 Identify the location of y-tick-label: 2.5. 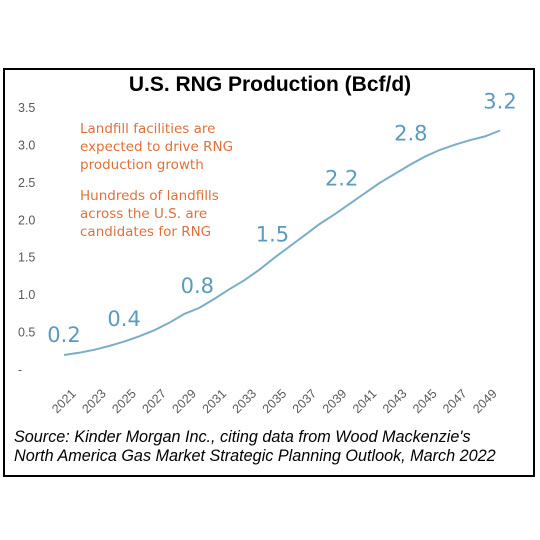
(26, 183).